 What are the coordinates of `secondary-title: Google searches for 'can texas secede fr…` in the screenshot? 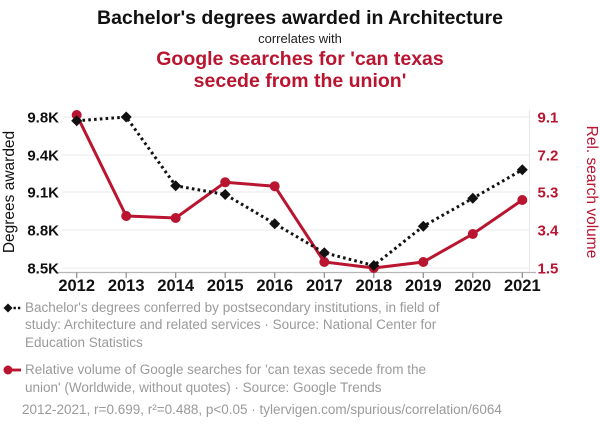 It's located at (300, 70).